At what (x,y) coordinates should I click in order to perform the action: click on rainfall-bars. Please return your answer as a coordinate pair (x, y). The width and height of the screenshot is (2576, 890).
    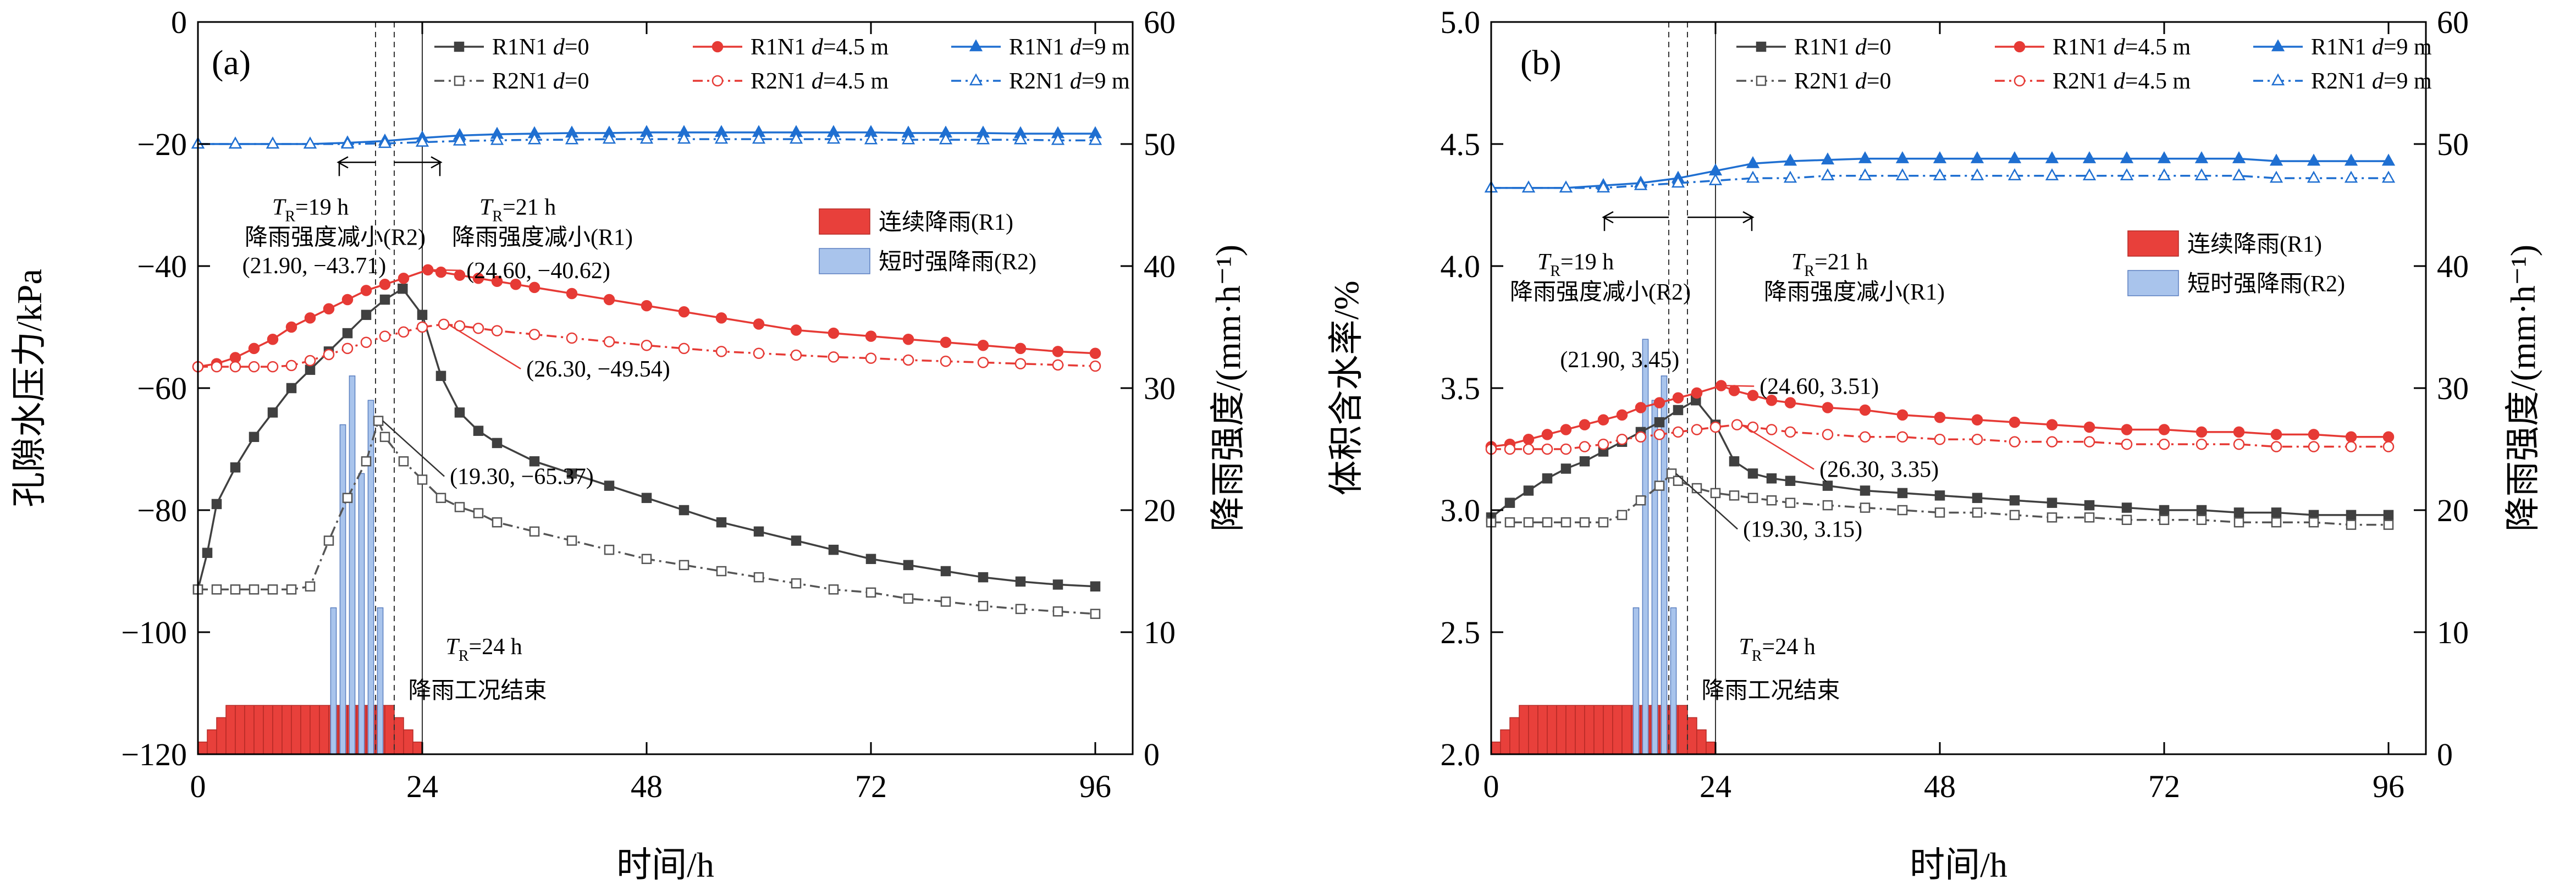
    Looking at the image, I should click on (310, 565).